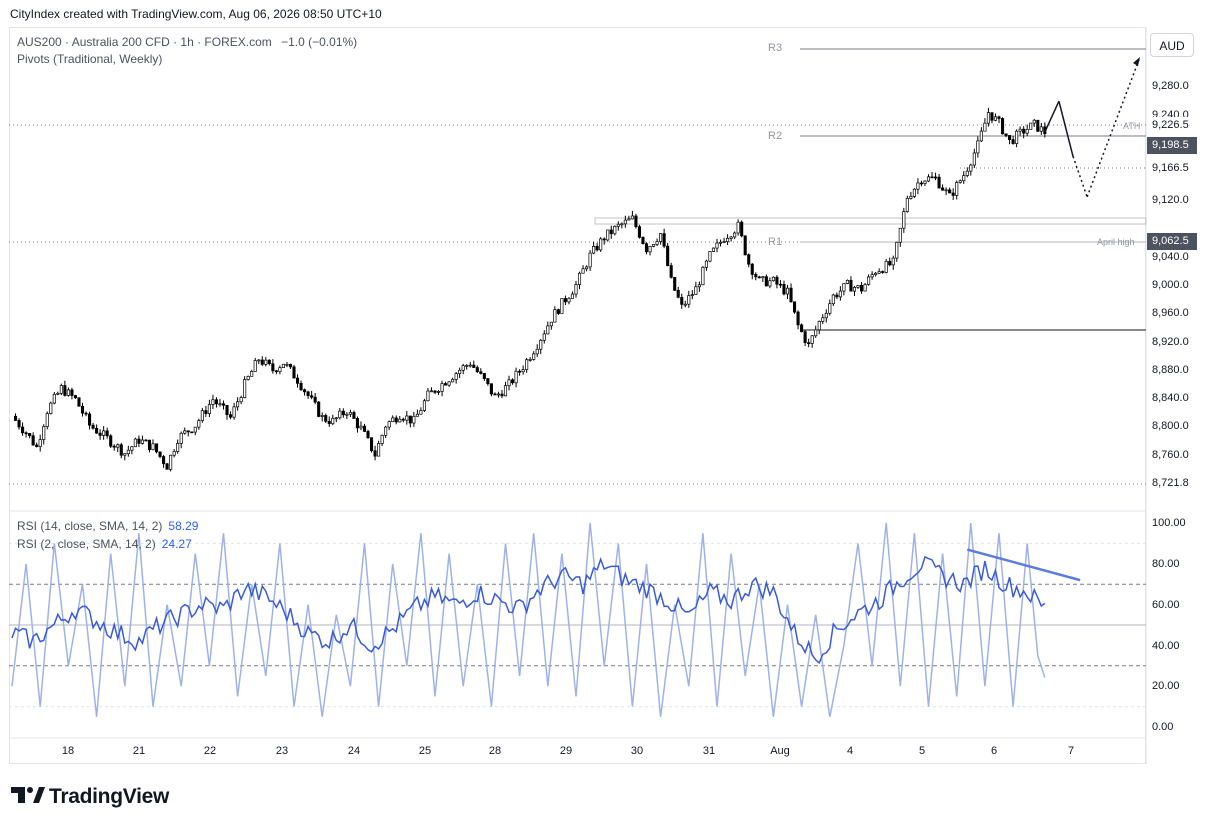 The height and width of the screenshot is (826, 1212). What do you see at coordinates (1166, 605) in the screenshot?
I see `rsi-tick: 60.00` at bounding box center [1166, 605].